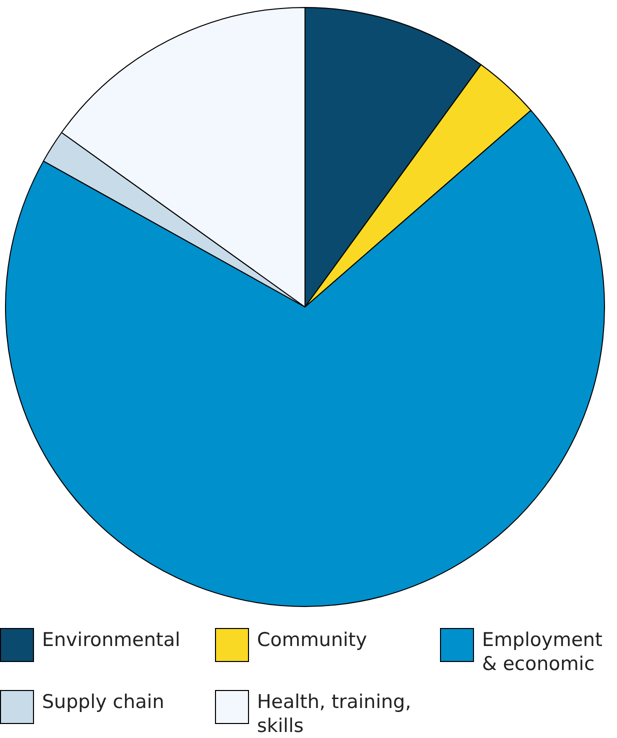  I want to click on legend-label: Employment & economic, so click(543, 652).